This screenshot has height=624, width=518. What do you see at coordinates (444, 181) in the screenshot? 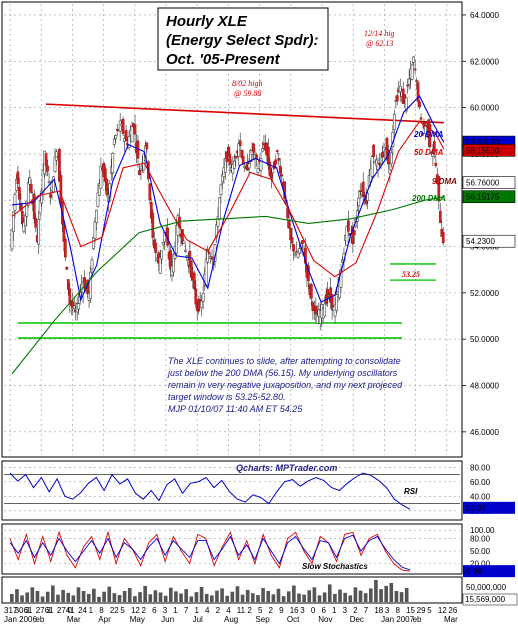
I see `ma-label-9: 9 DMA` at bounding box center [444, 181].